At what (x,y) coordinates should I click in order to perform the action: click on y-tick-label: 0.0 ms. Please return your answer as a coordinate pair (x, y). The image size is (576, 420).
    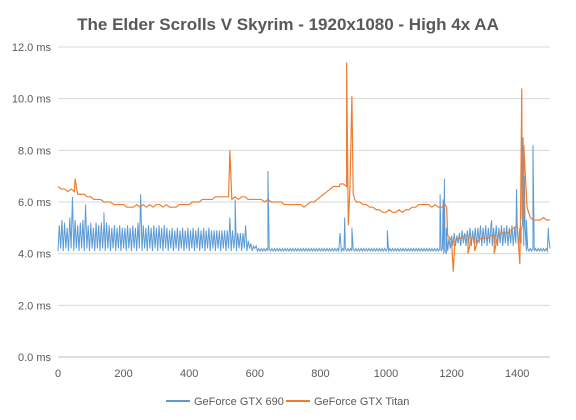
    Looking at the image, I should click on (35, 358).